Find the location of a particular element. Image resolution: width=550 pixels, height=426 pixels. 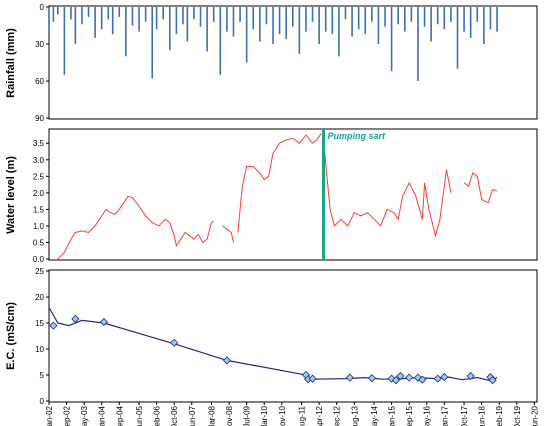

ec-ytick-label: 5 is located at coordinates (42, 375).